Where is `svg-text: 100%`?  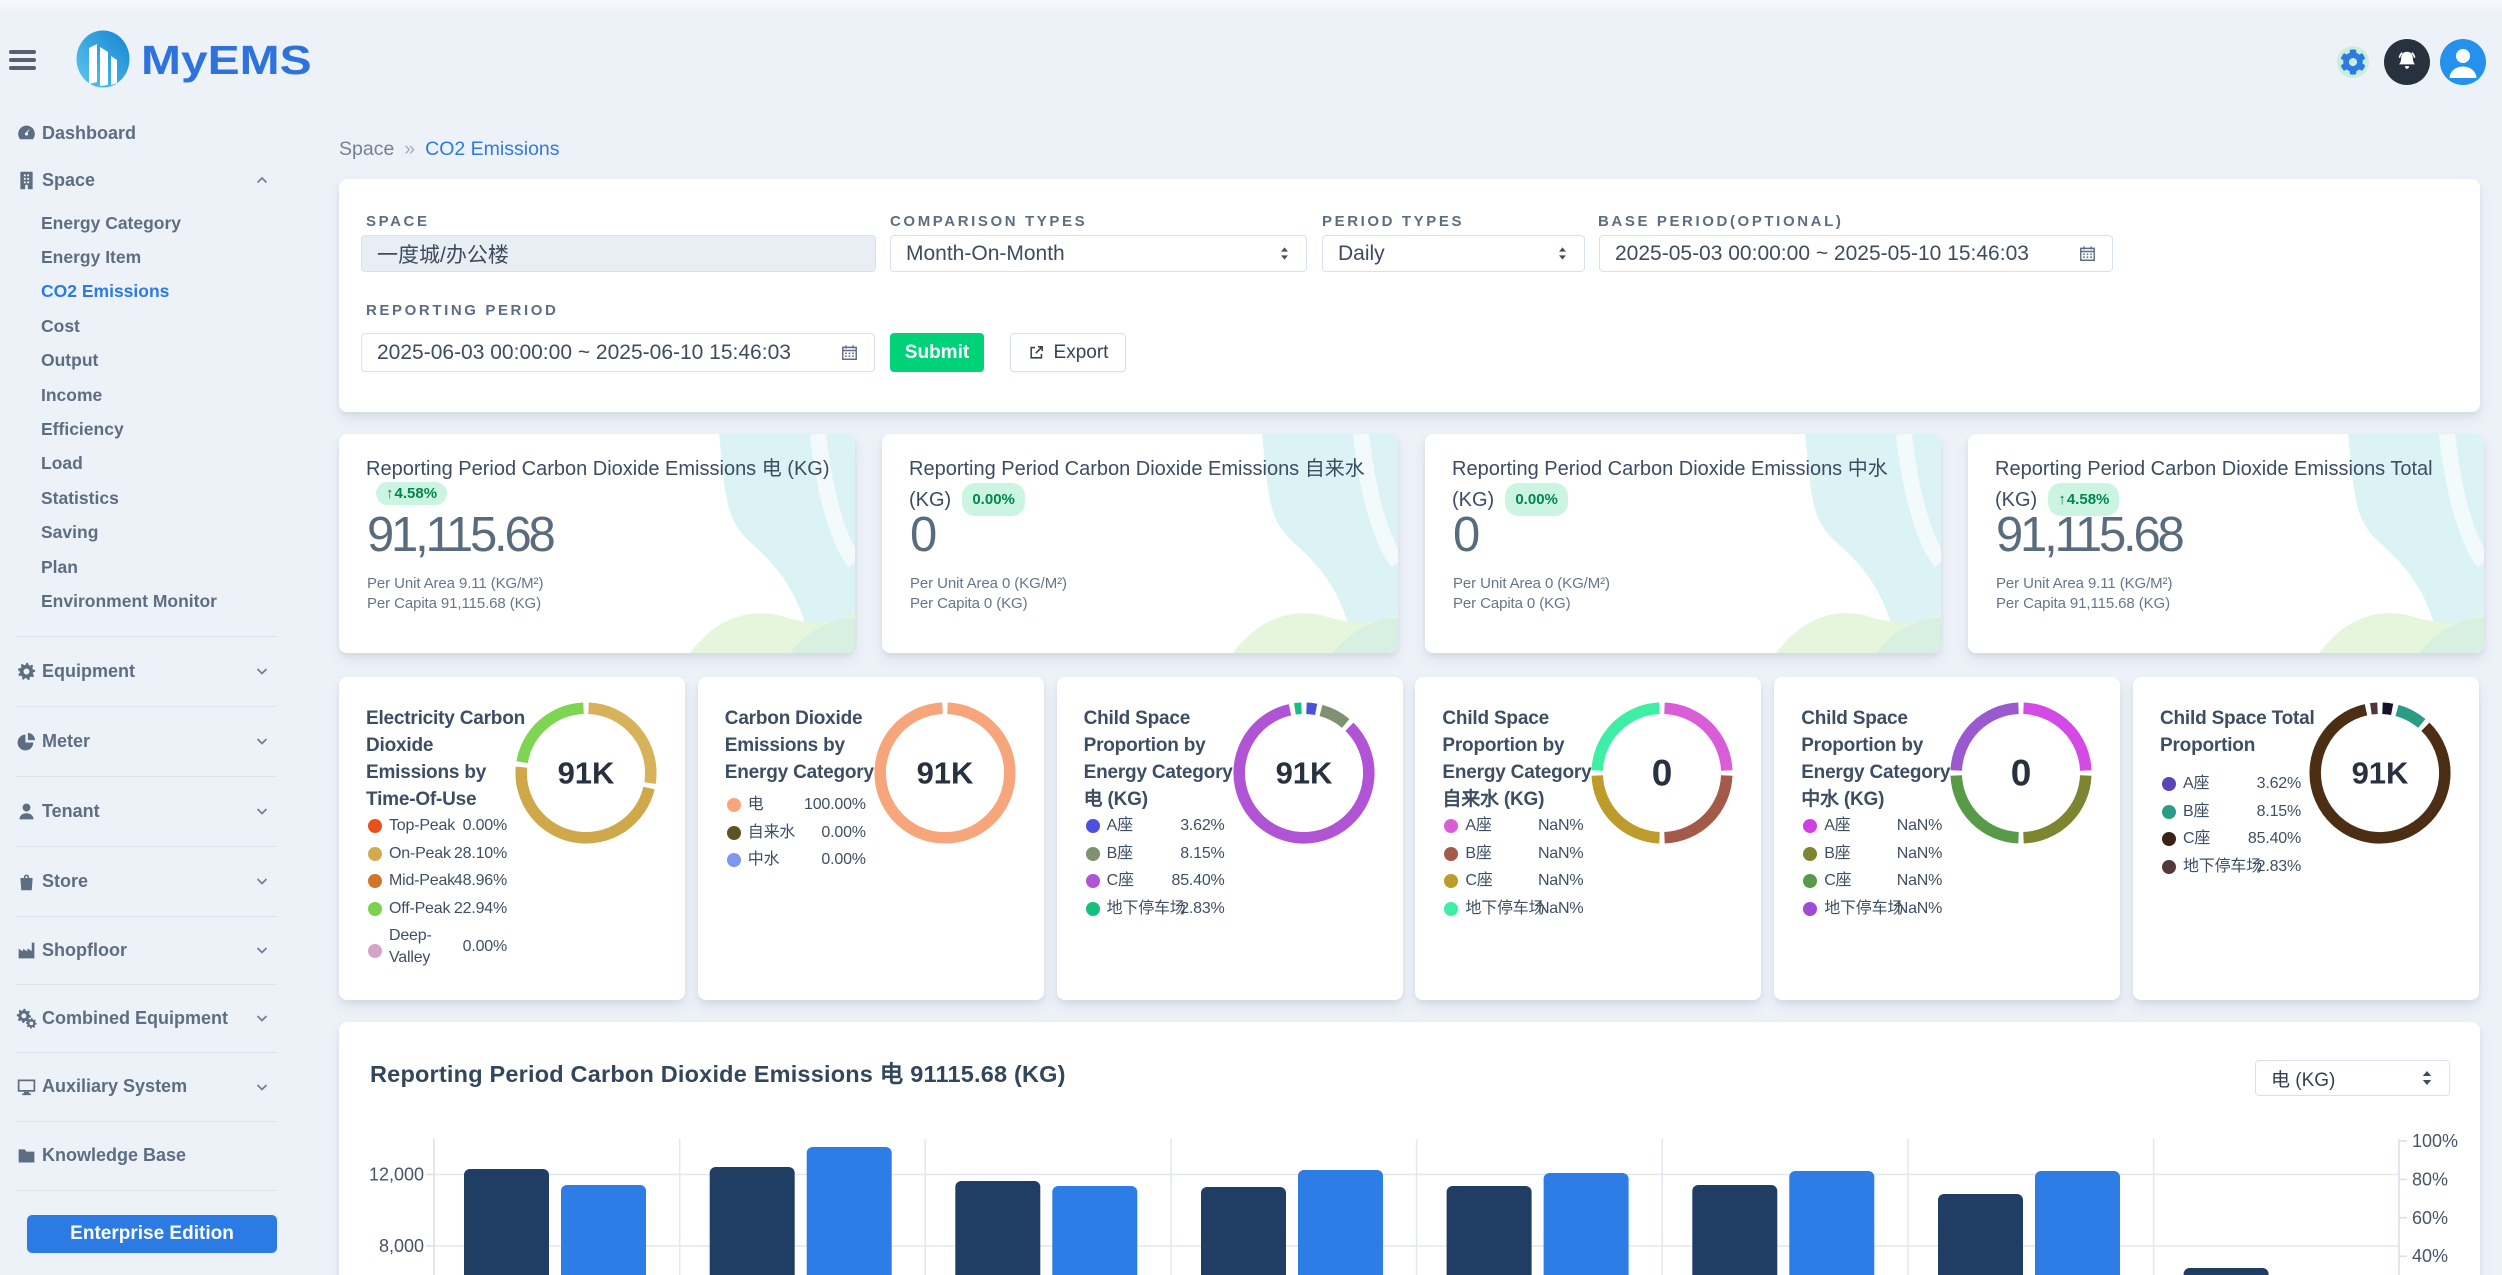
svg-text: 100% is located at coordinates (2435, 1141).